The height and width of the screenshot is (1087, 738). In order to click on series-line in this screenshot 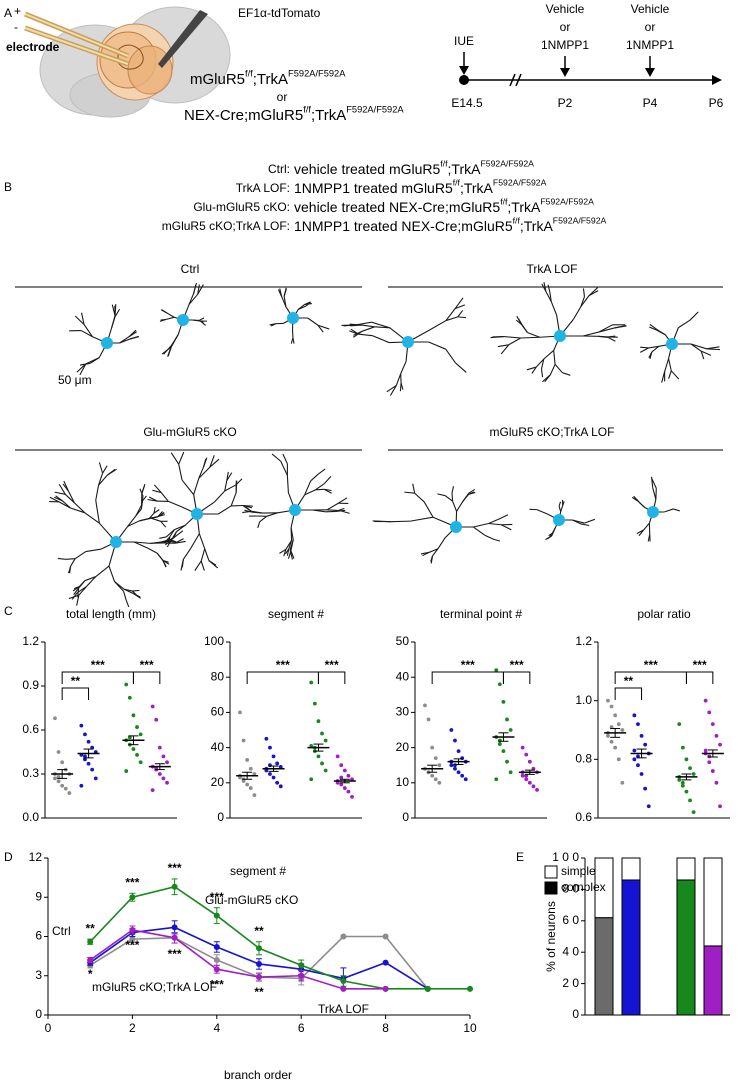, I will do `click(237, 959)`.